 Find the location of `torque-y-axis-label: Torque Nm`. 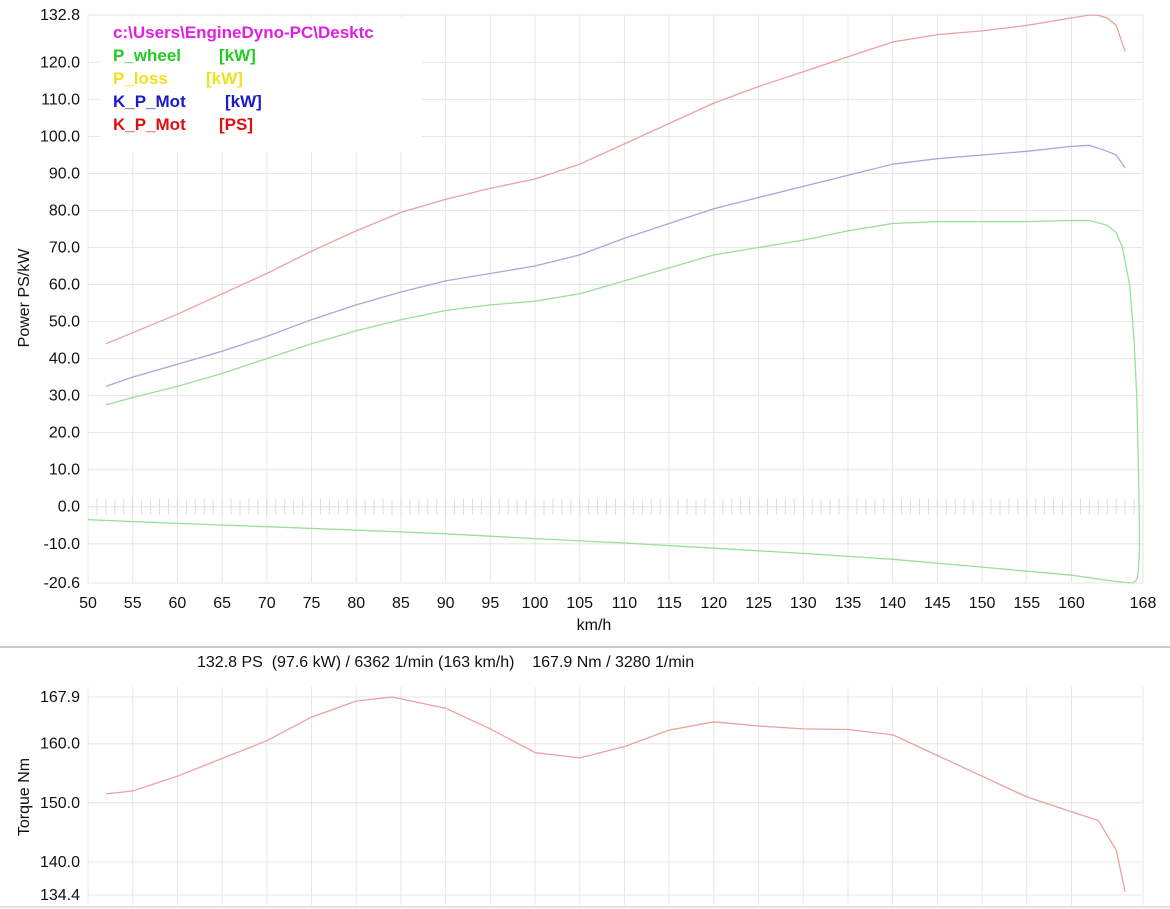

torque-y-axis-label: Torque Nm is located at coordinates (24, 797).